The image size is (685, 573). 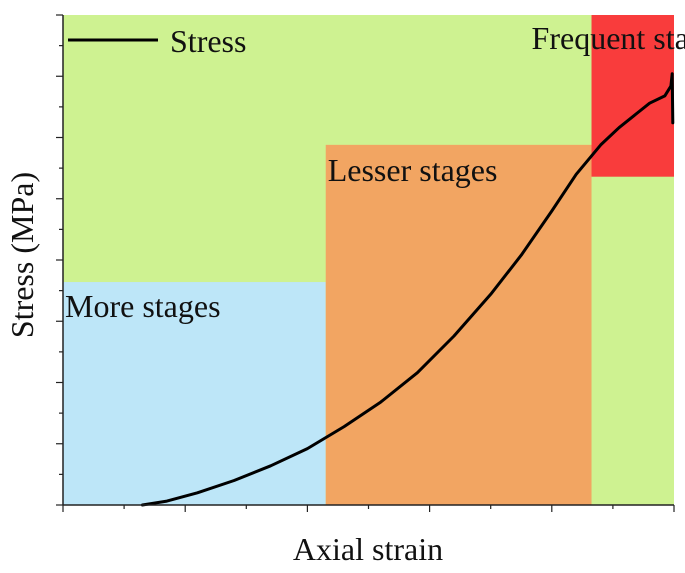 I want to click on region-frequent-stages, so click(x=632, y=96).